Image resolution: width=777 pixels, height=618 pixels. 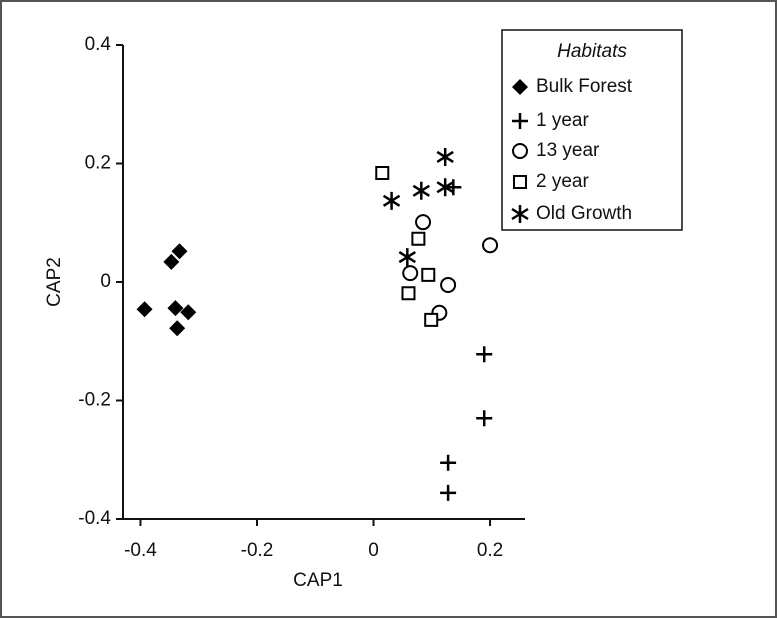 What do you see at coordinates (140, 550) in the screenshot?
I see `x-tick-label: -0.4` at bounding box center [140, 550].